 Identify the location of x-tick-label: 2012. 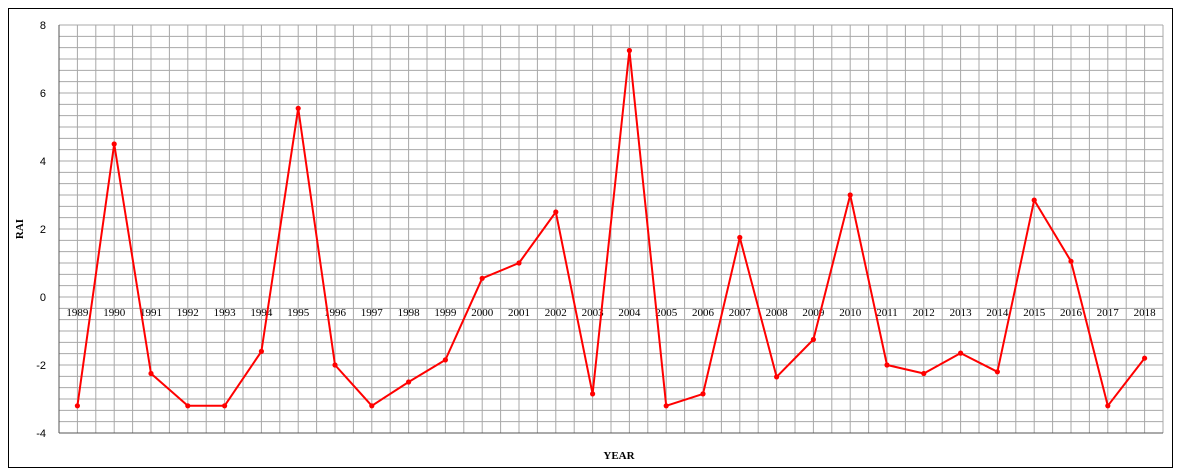
(924, 313).